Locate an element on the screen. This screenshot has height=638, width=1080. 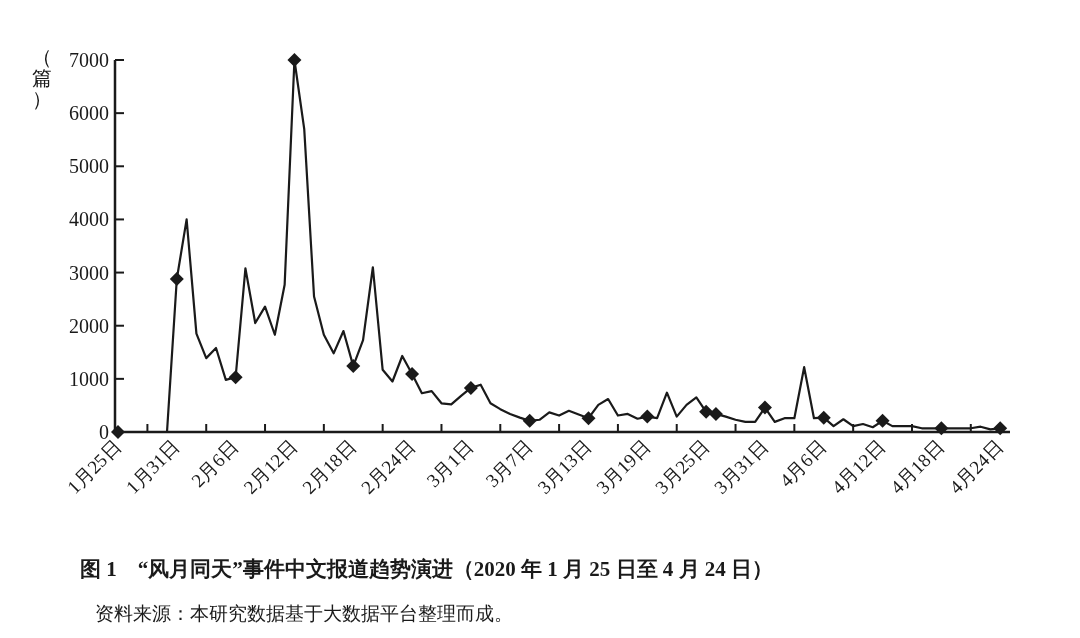
y-axis-title: （篇） is located at coordinates (42, 78).